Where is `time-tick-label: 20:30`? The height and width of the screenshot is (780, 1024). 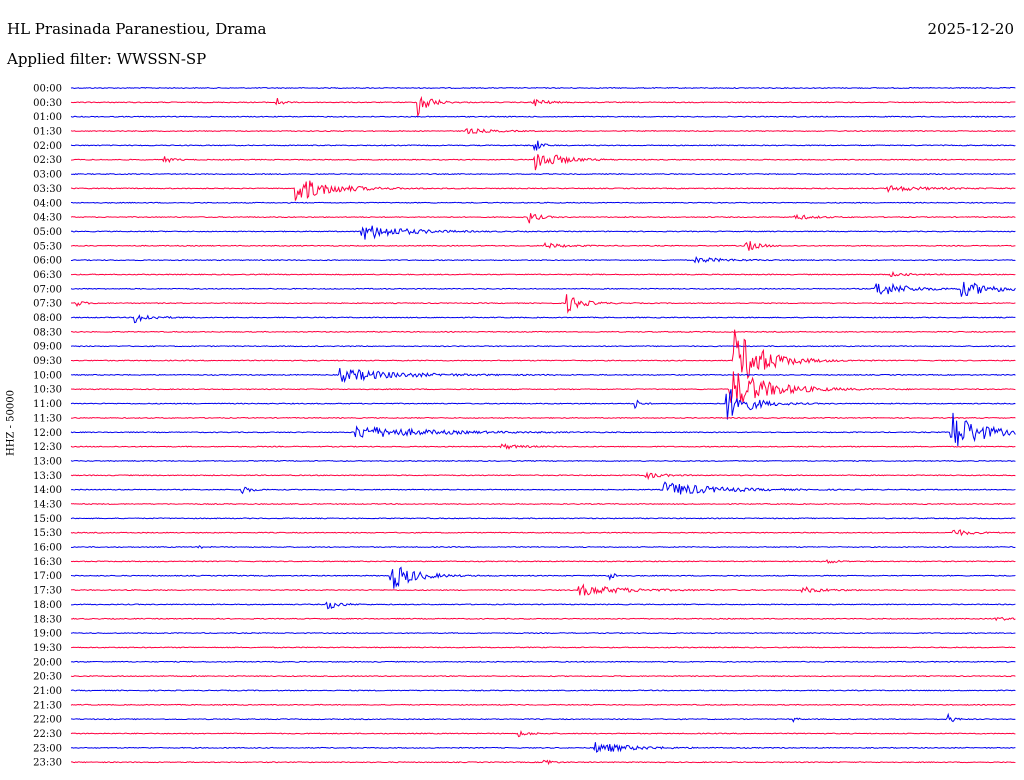 time-tick-label: 20:30 is located at coordinates (47, 677).